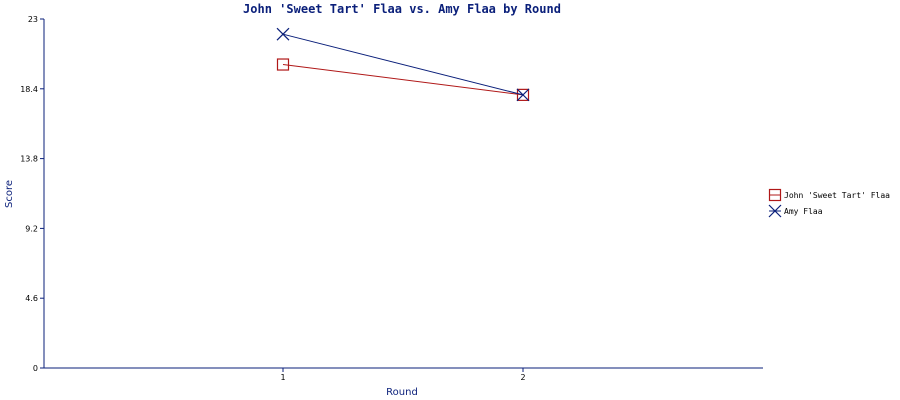 The image size is (900, 400). Describe the element at coordinates (402, 392) in the screenshot. I see `x-axis-label: Round` at that location.